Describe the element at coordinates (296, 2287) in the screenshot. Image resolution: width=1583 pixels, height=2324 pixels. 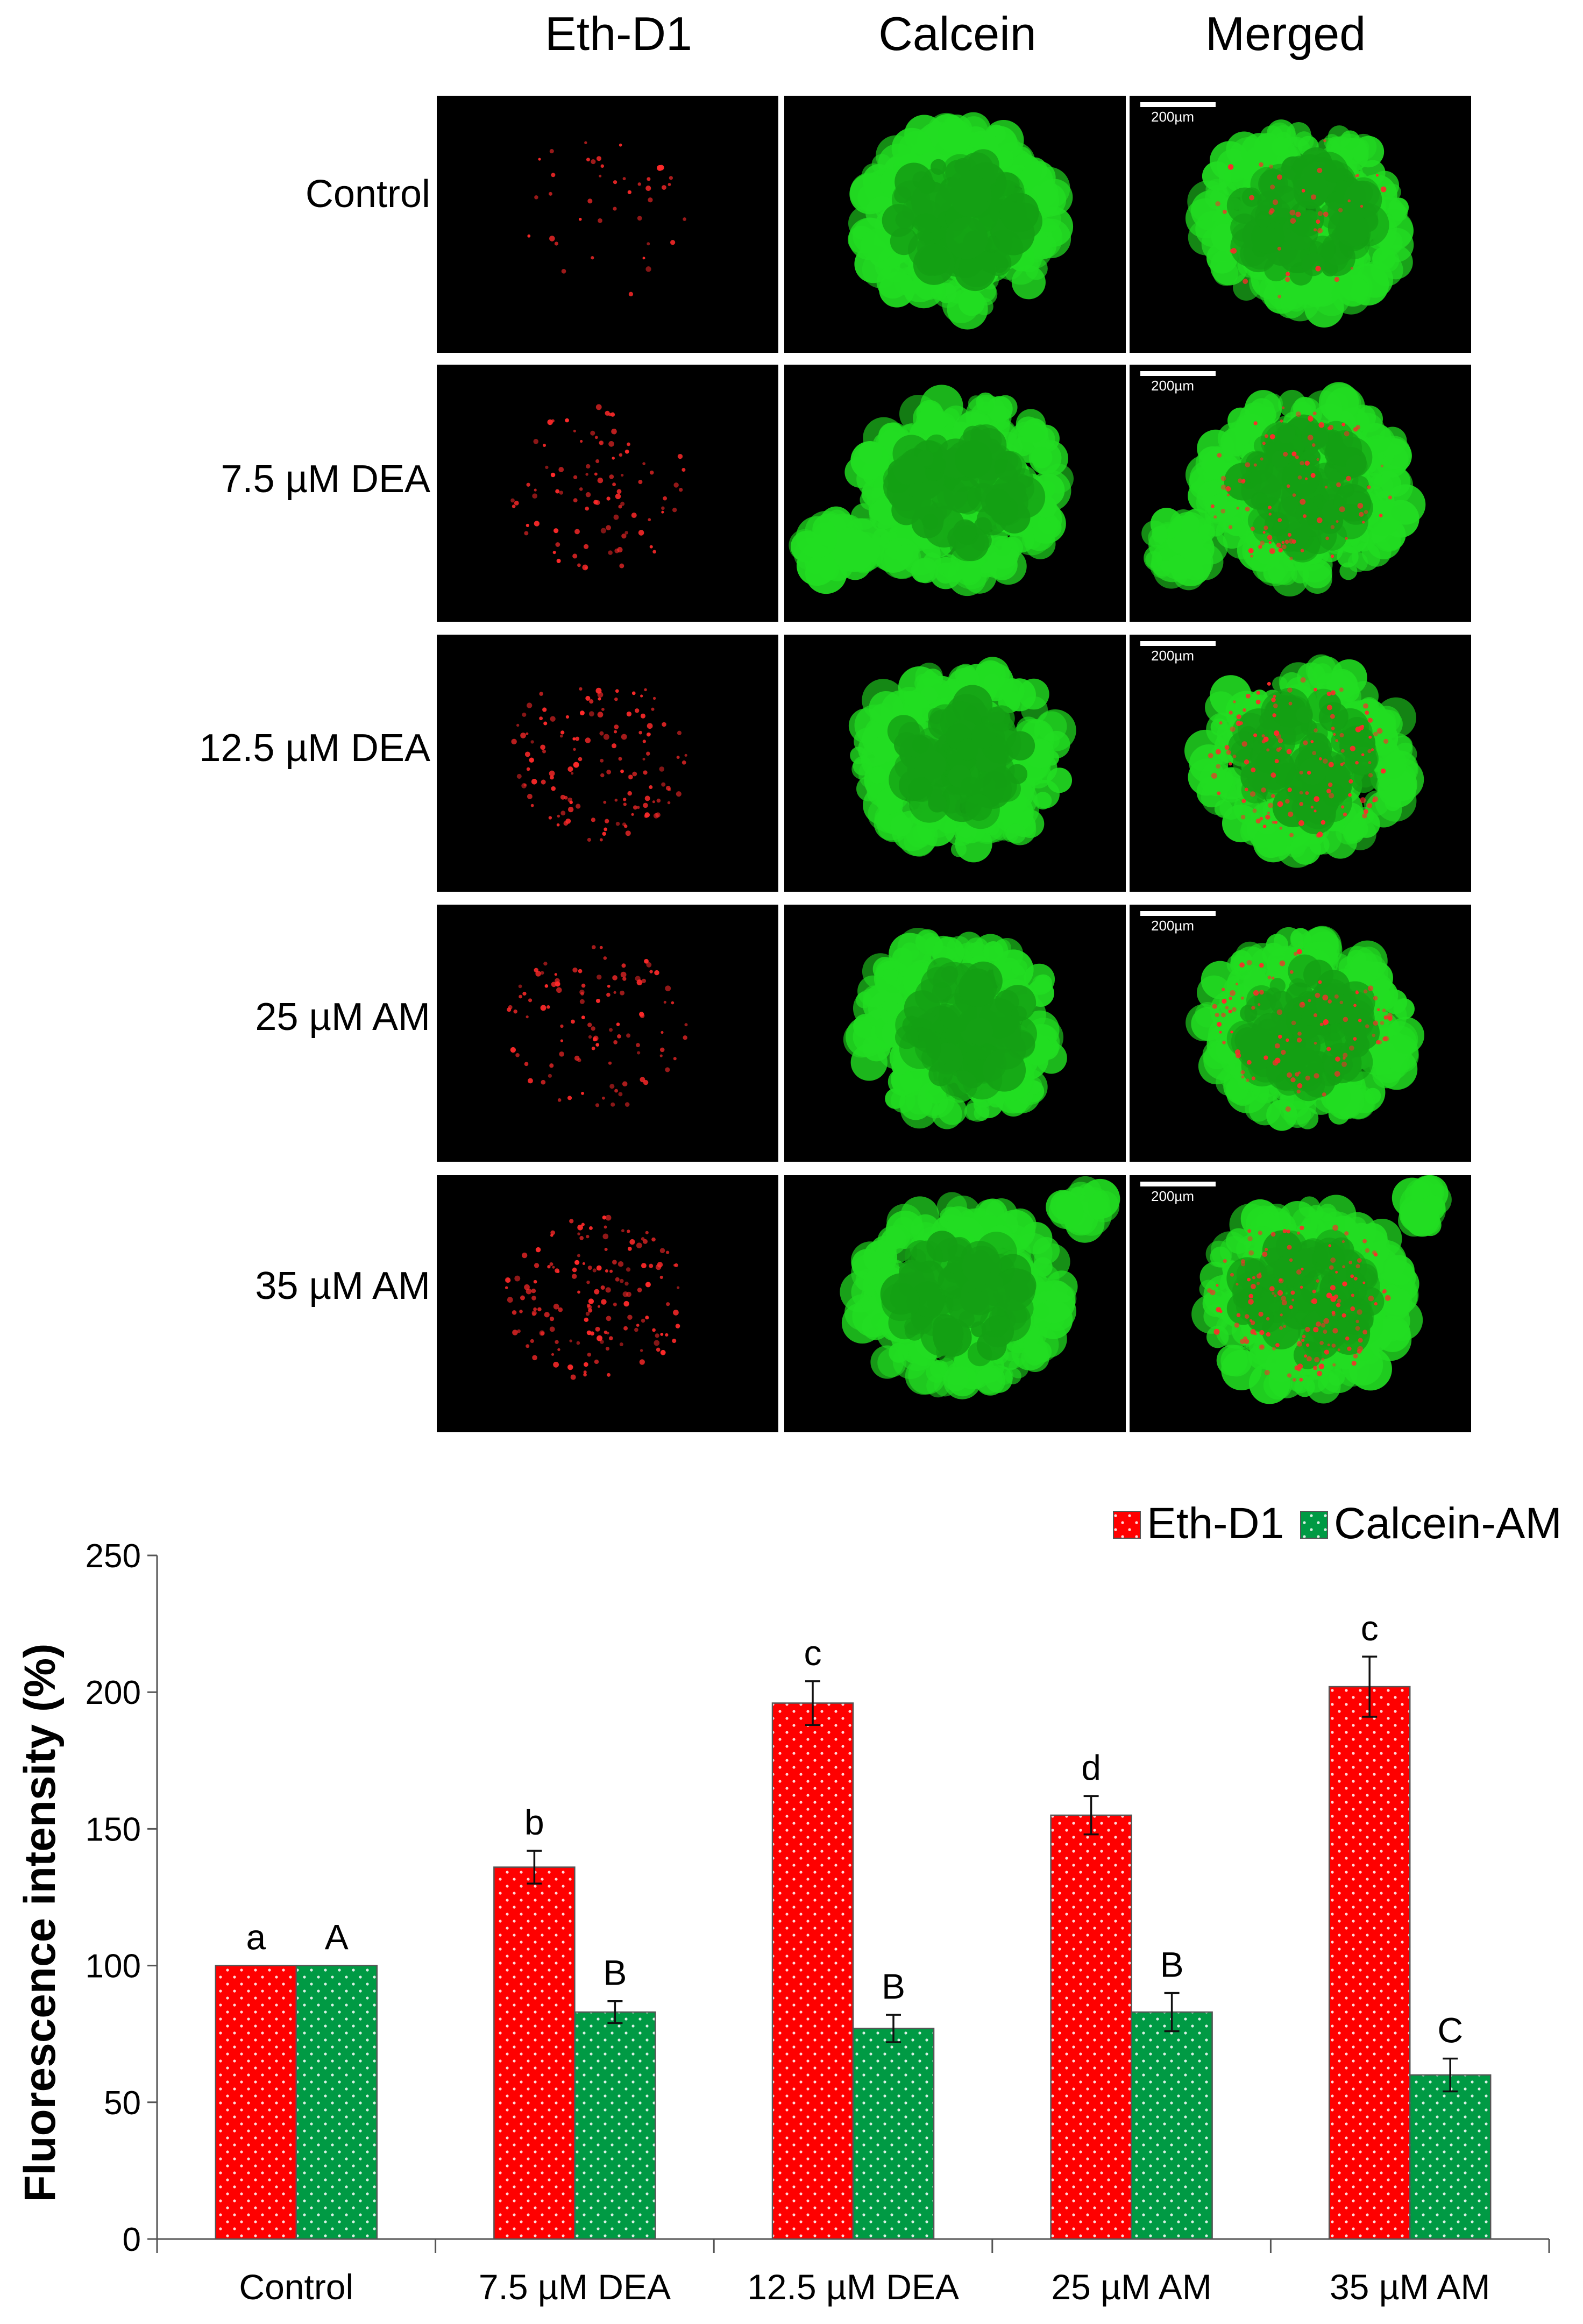
I see `x-tick-label: Control` at that location.